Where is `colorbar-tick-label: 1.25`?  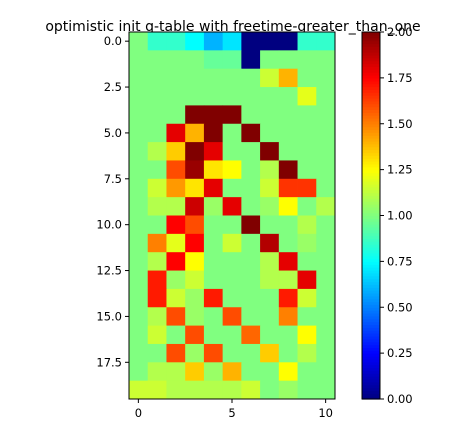
colorbar-tick-label: 1.25 is located at coordinates (400, 170).